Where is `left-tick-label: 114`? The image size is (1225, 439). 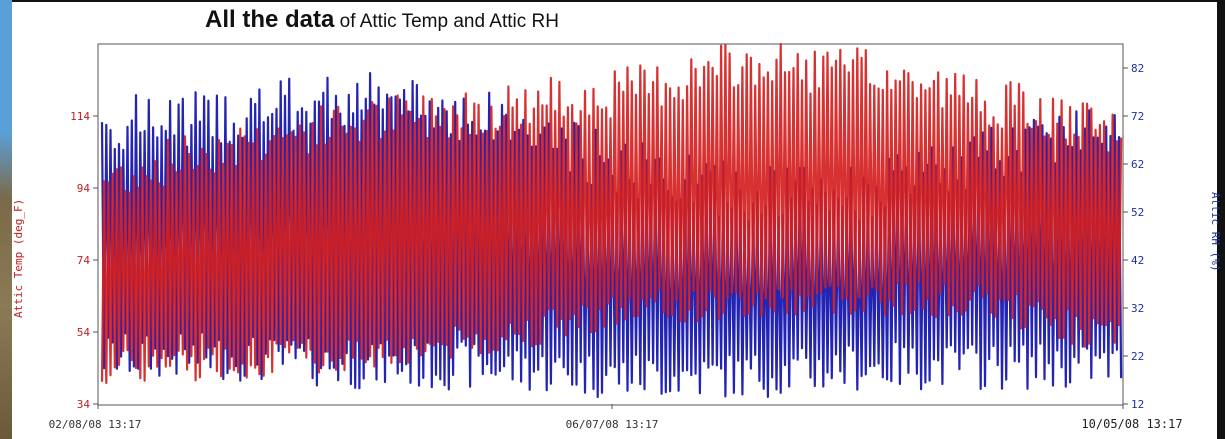 left-tick-label: 114 is located at coordinates (80, 116).